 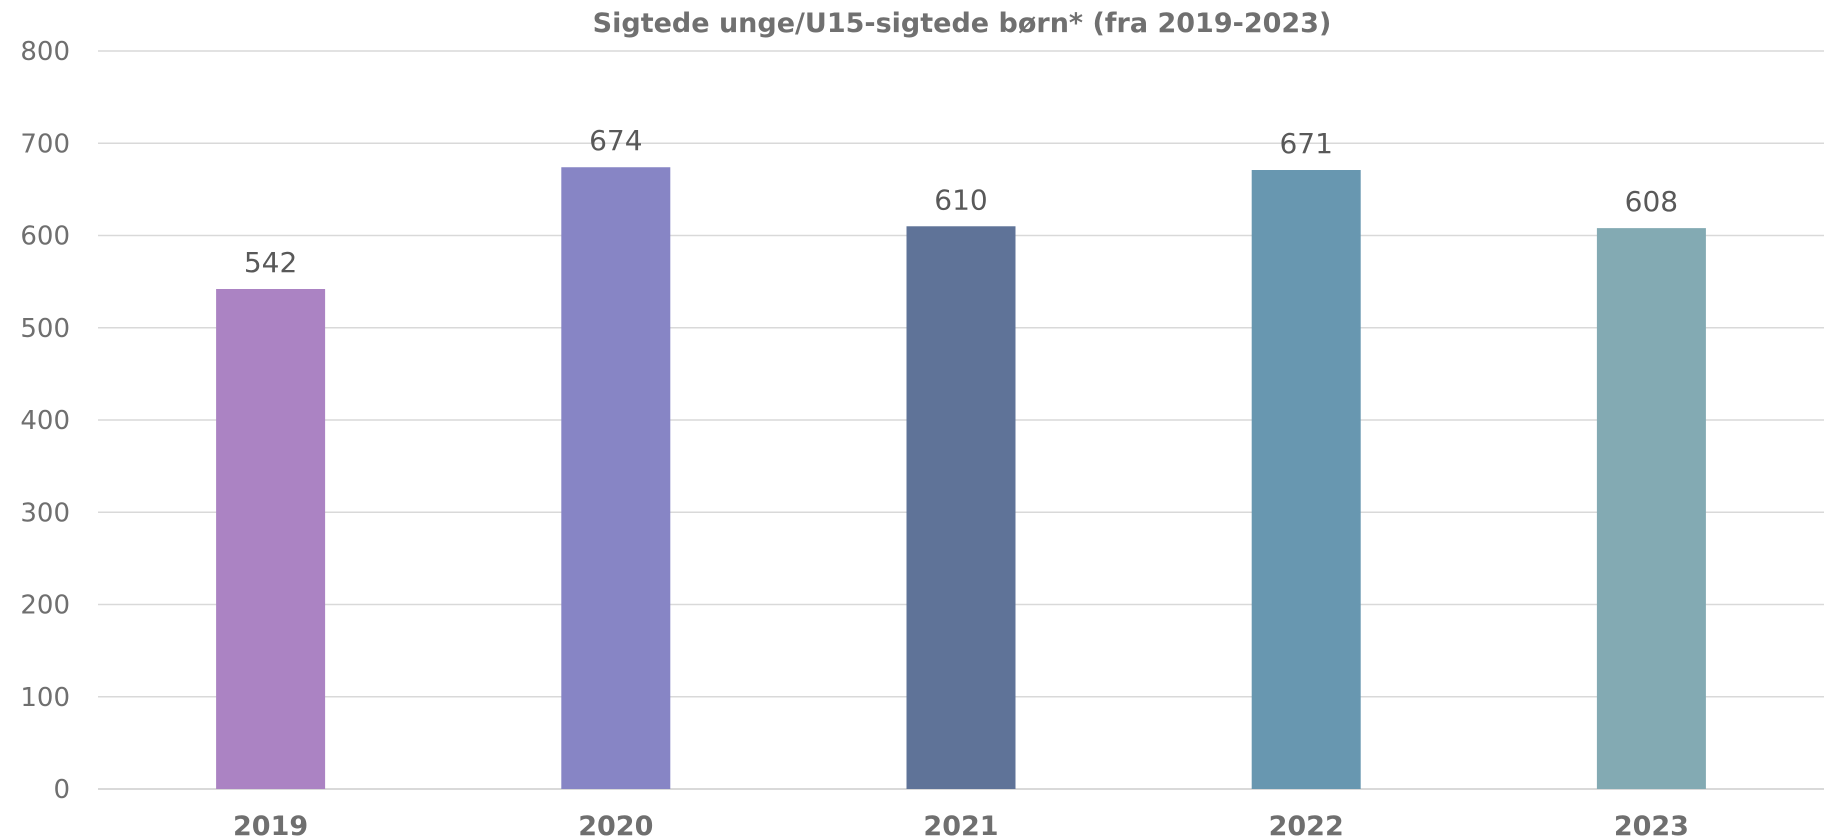 I want to click on y-tick-label: 700, so click(x=45, y=144).